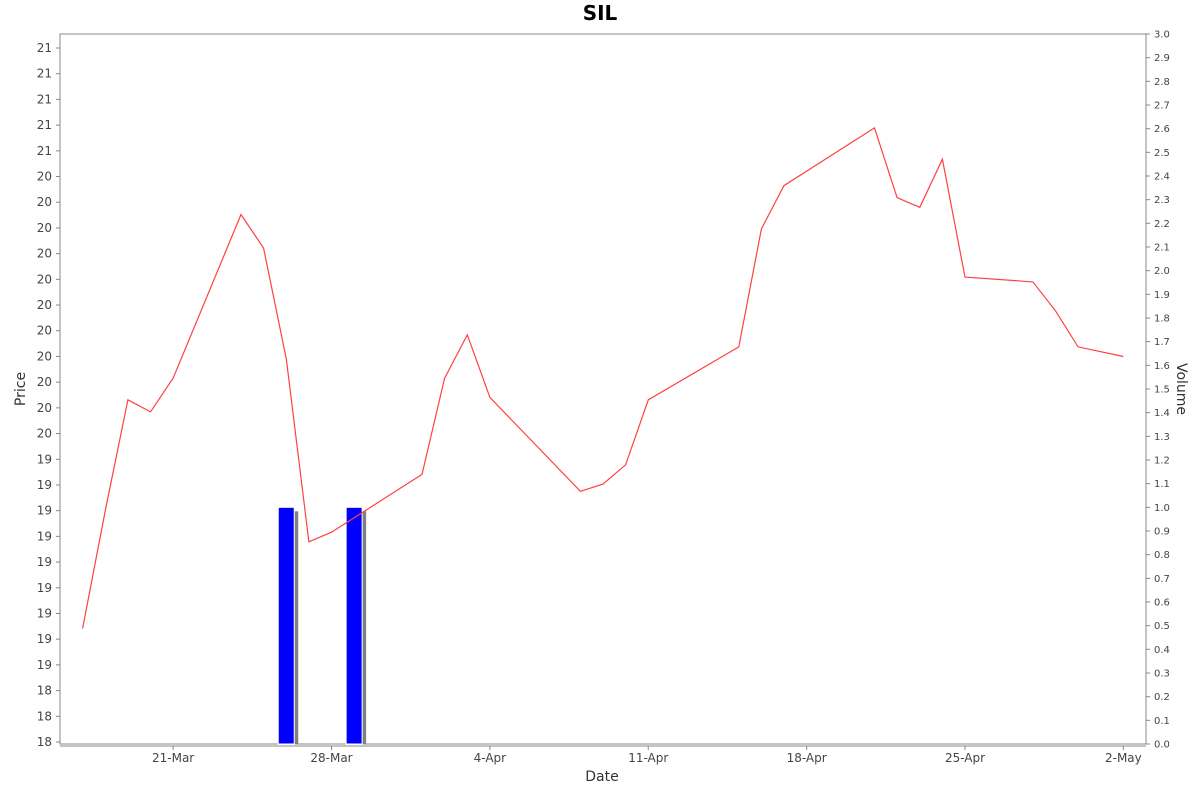 Image resolution: width=1200 pixels, height=792 pixels. I want to click on volume-tick-label: 0.4, so click(1162, 650).